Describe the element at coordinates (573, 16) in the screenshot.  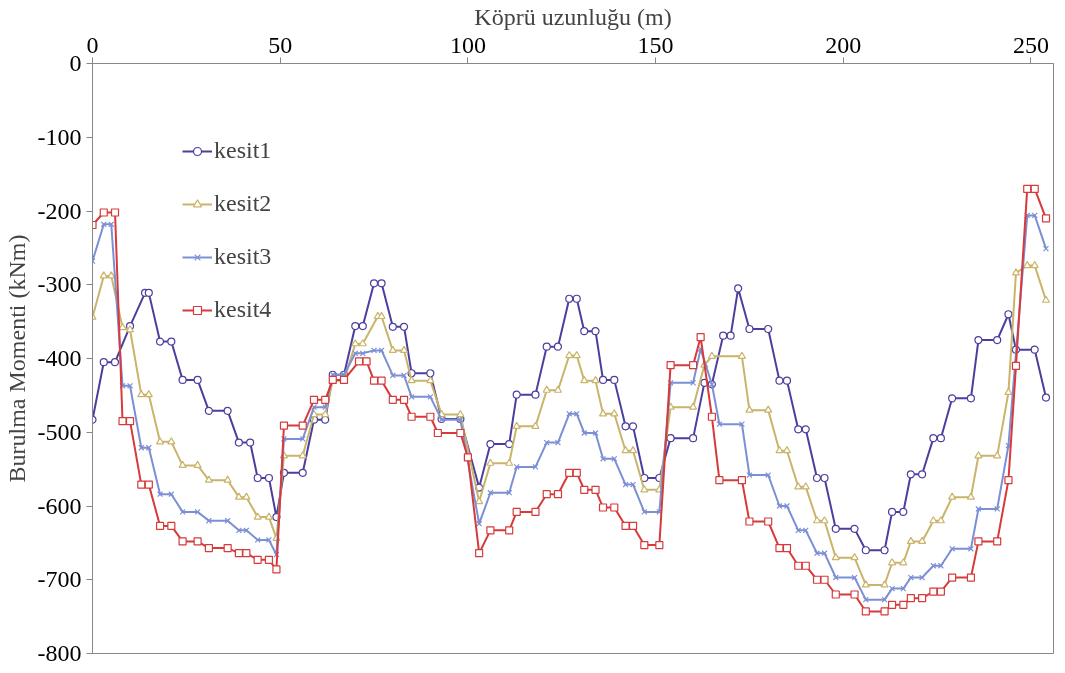
I see `x-axis-title: Köprü uzunluğu (m)` at that location.